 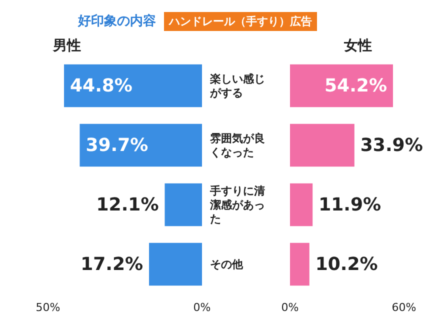 What do you see at coordinates (357, 46) in the screenshot?
I see `chart-title: 女性` at bounding box center [357, 46].